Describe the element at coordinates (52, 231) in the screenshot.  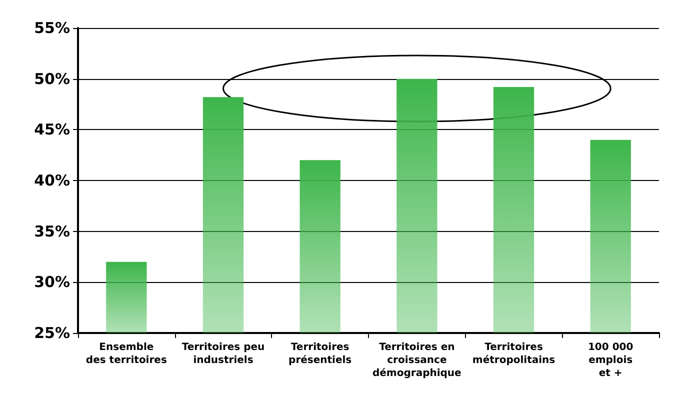
I see `y-tick-label: 35%` at that location.